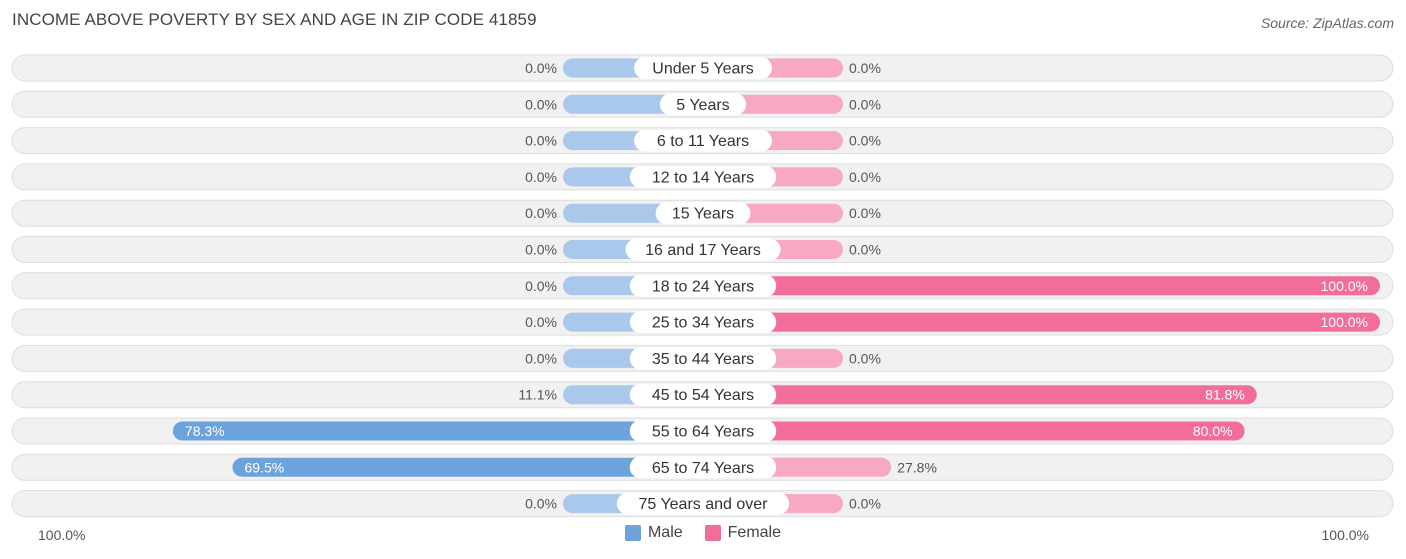 This screenshot has width=1406, height=559. Describe the element at coordinates (1225, 395) in the screenshot. I see `female-value-label: 81.8%` at that location.